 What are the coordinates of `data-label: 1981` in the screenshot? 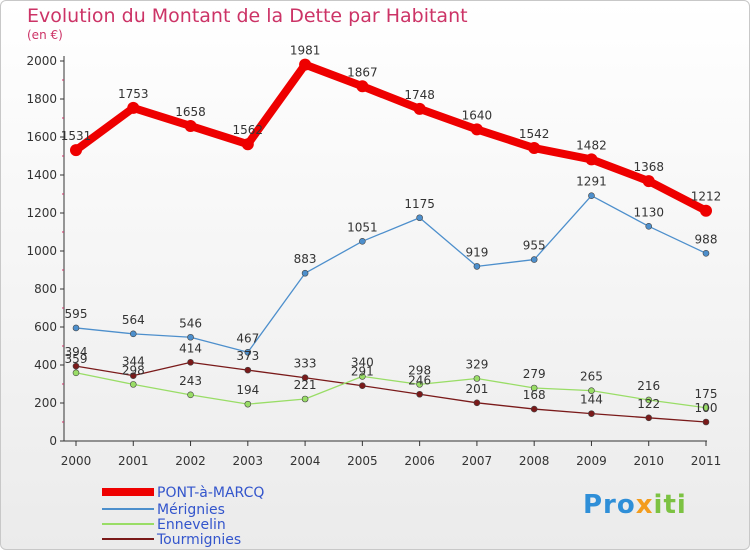 It's located at (305, 51).